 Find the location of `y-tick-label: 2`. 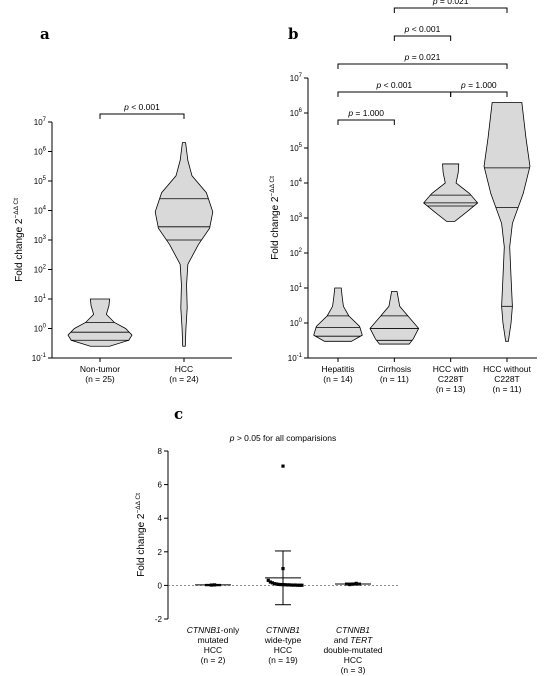

y-tick-label: 2 is located at coordinates (160, 552).